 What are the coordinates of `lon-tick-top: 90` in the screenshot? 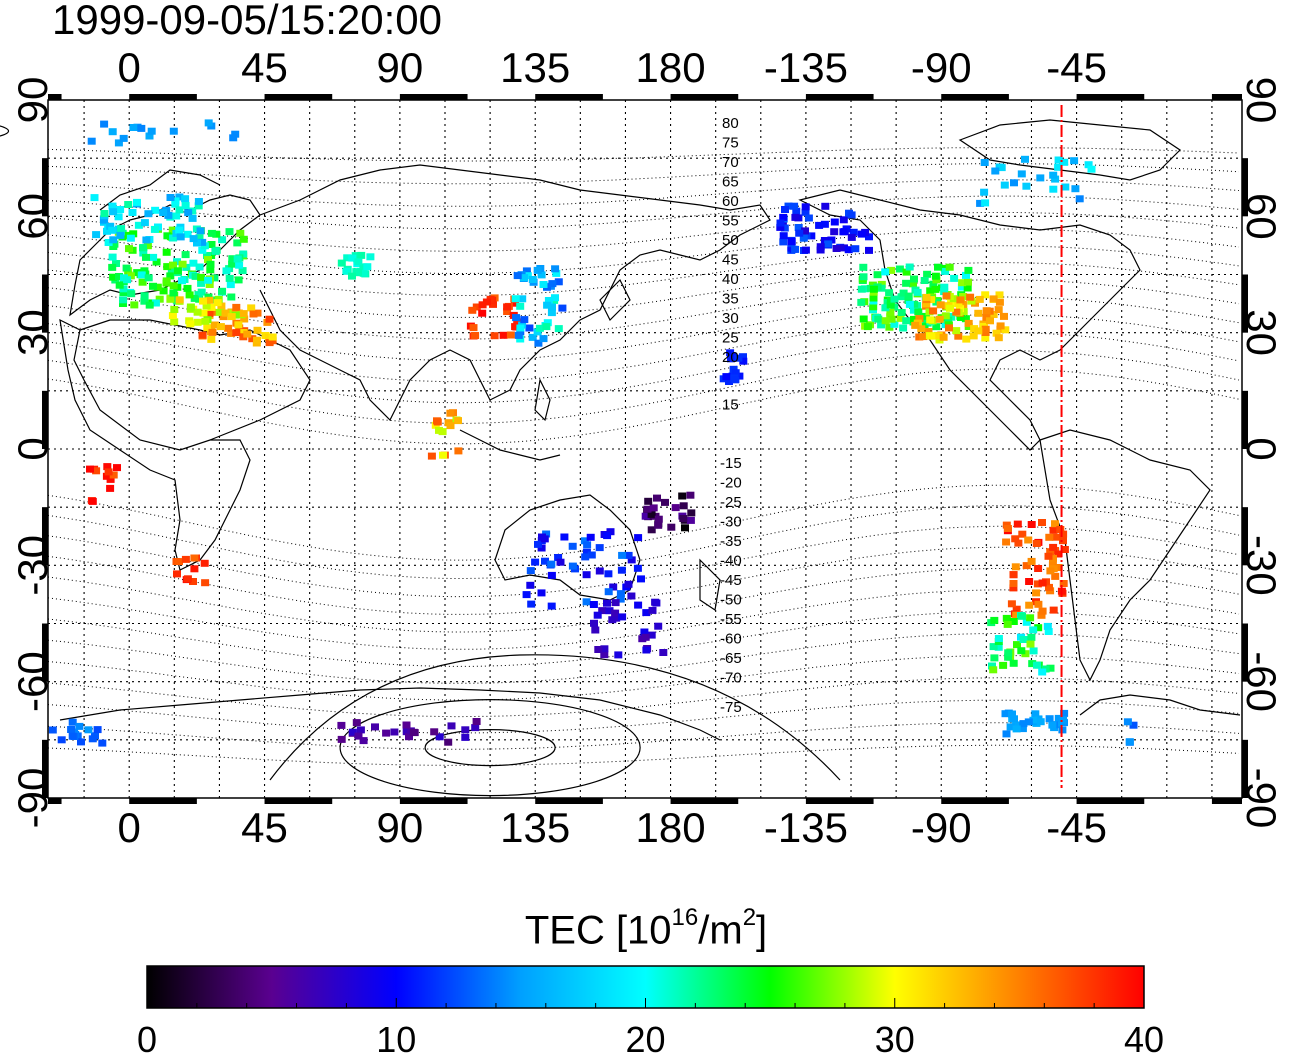 It's located at (400, 67).